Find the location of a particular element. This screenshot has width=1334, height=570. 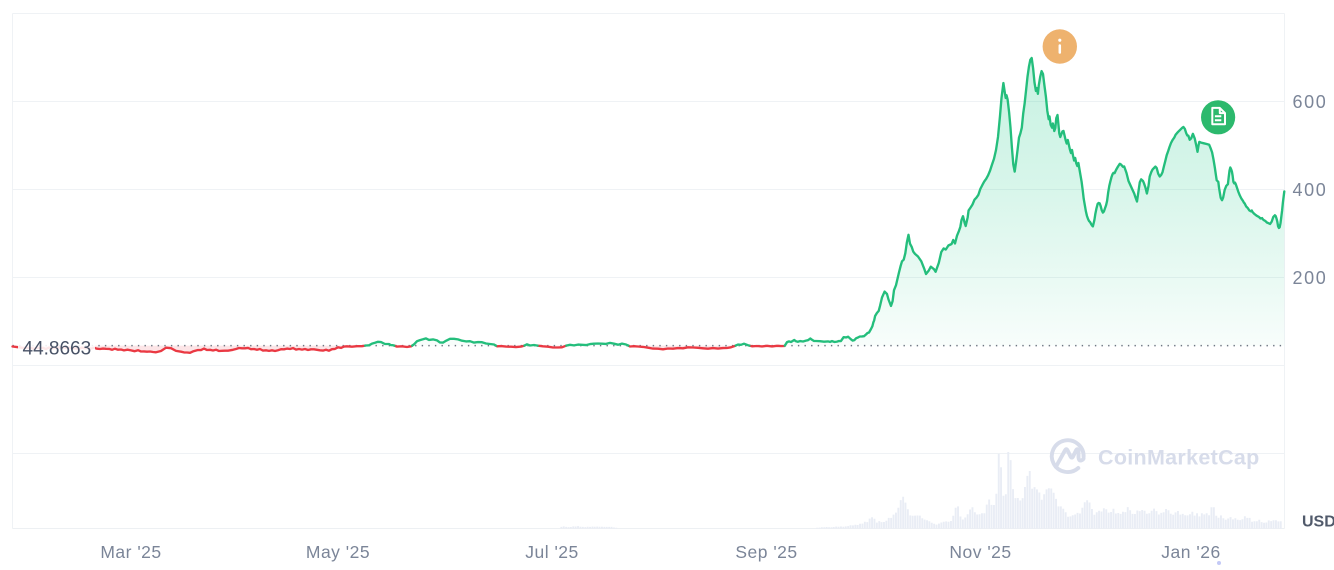

svg-text: 400 is located at coordinates (1310, 190).